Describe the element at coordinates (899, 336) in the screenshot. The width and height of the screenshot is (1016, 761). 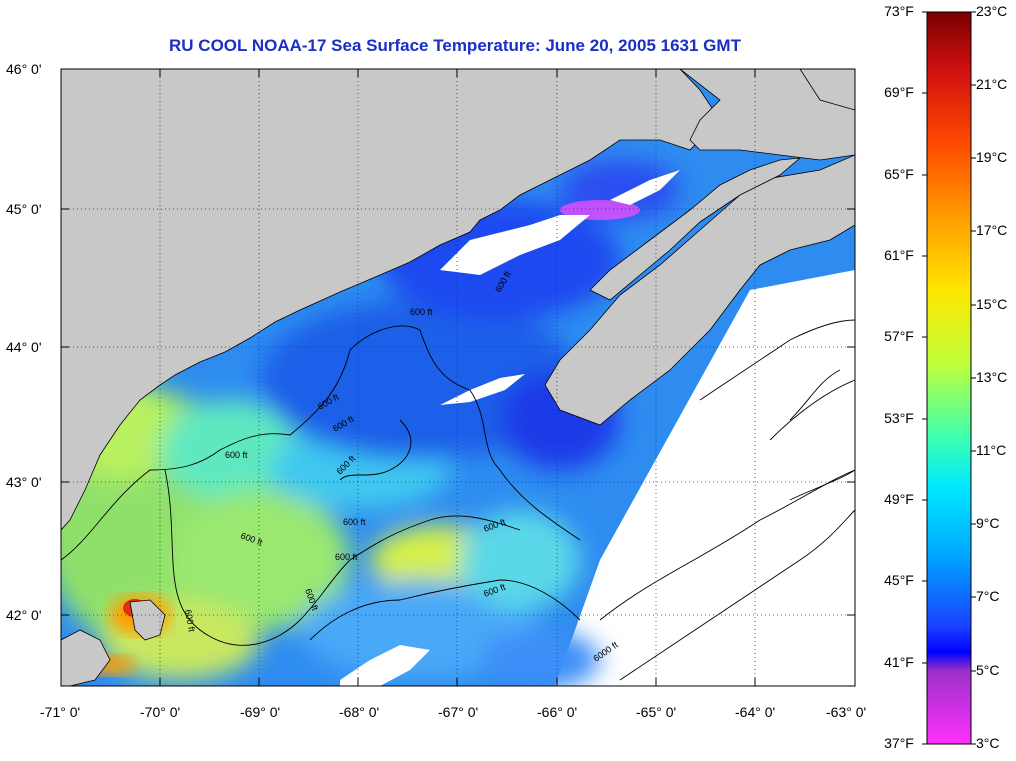
I see `colorbar-f-label: 57°F` at that location.